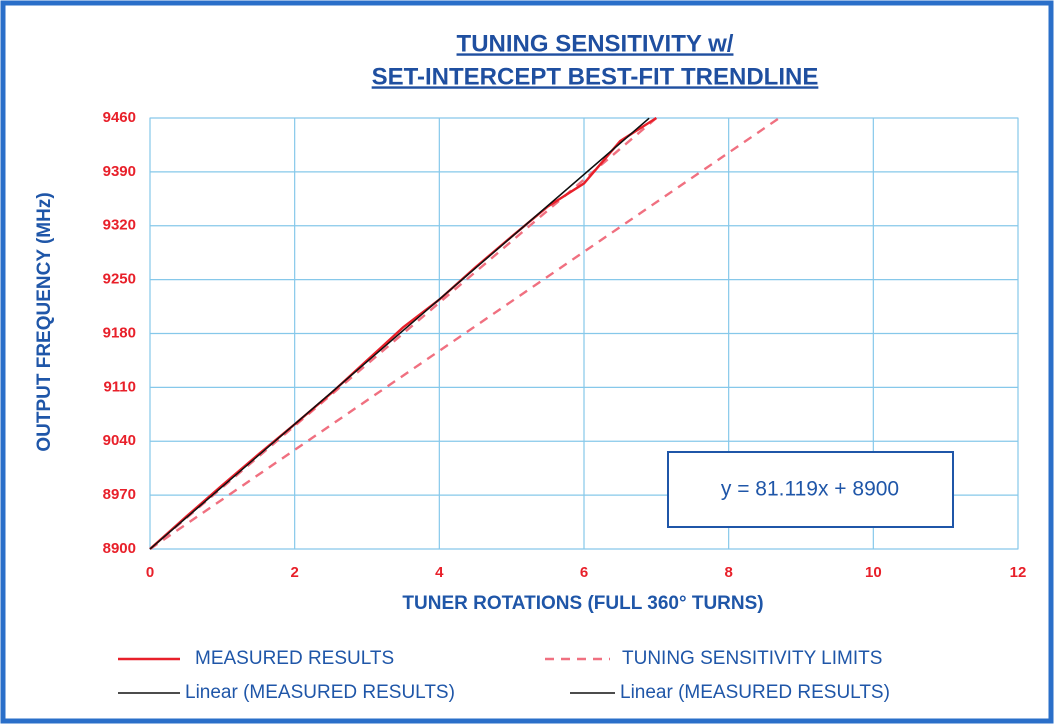  What do you see at coordinates (595, 43) in the screenshot?
I see `chart-title: TUNING SENSITIVITY w/` at bounding box center [595, 43].